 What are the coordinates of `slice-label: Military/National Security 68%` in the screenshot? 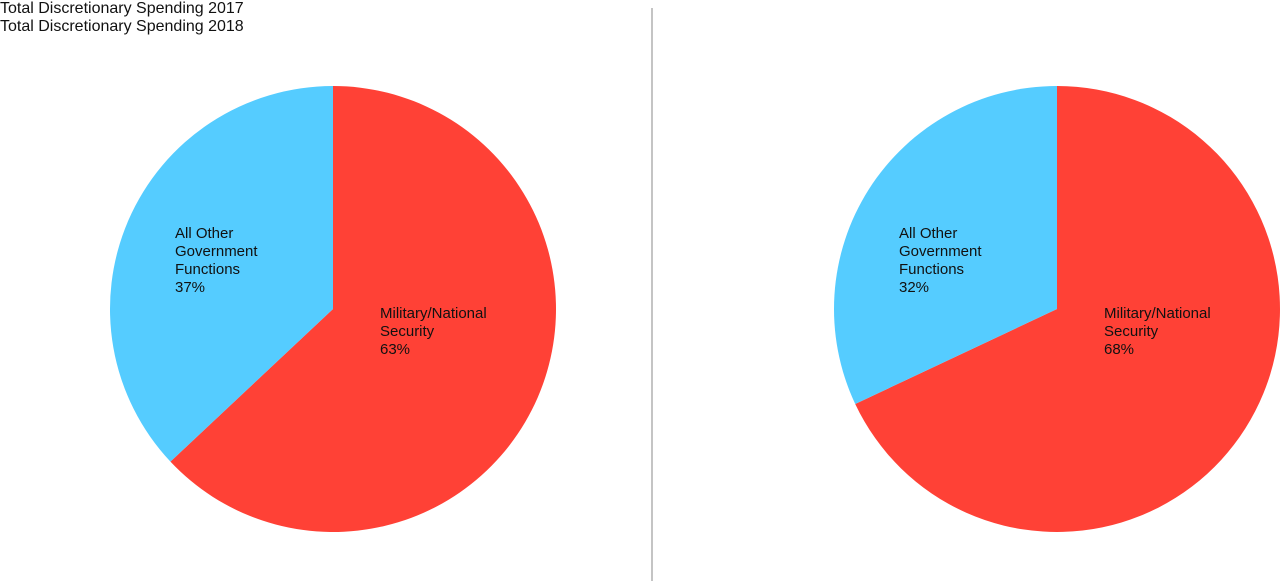 It's located at (1174, 332).